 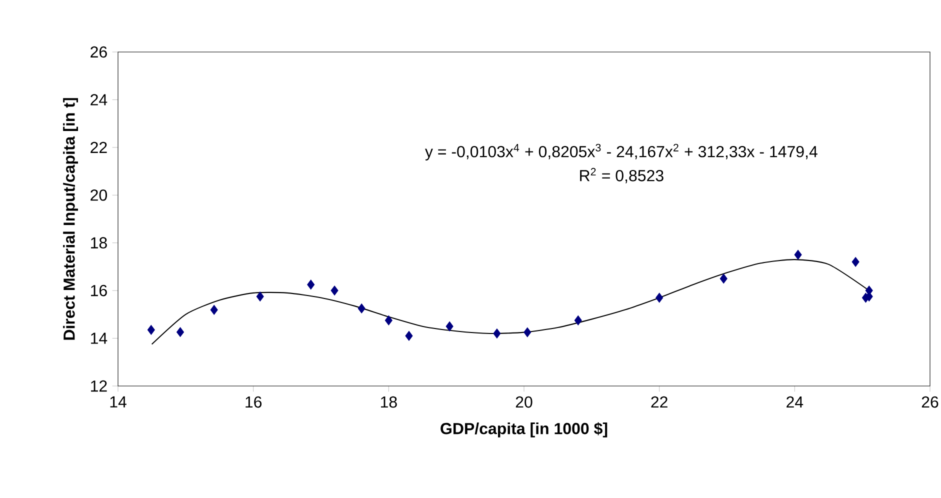 I want to click on y-tick-label: 14, so click(x=99, y=338).